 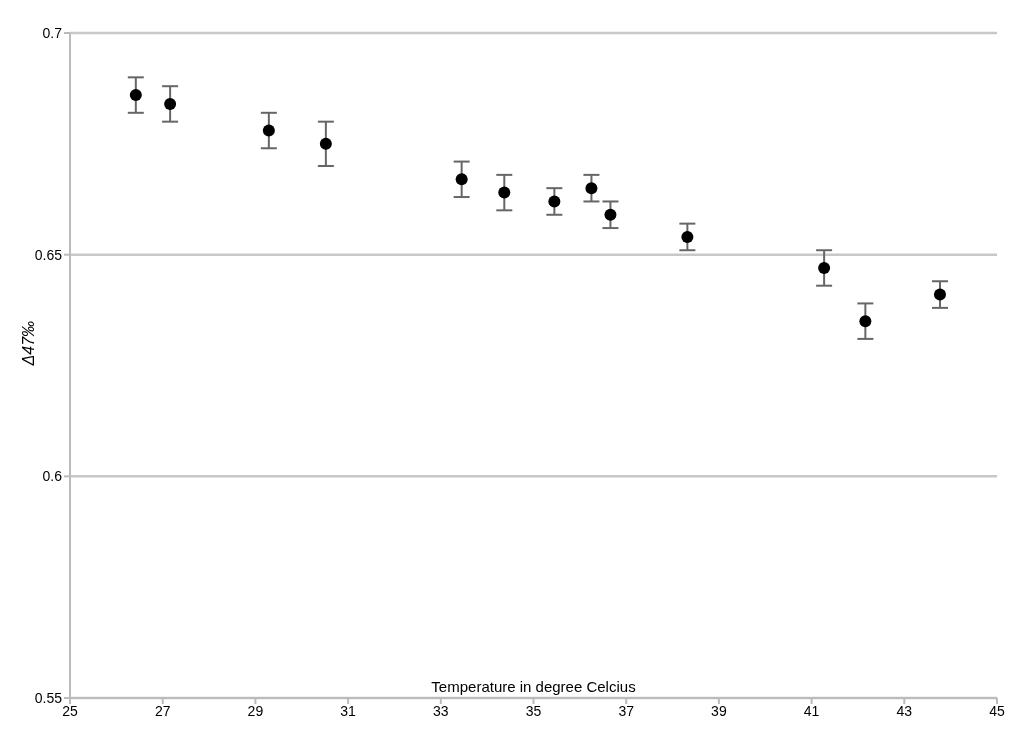 I want to click on x-tick-label: 31, so click(x=348, y=710).